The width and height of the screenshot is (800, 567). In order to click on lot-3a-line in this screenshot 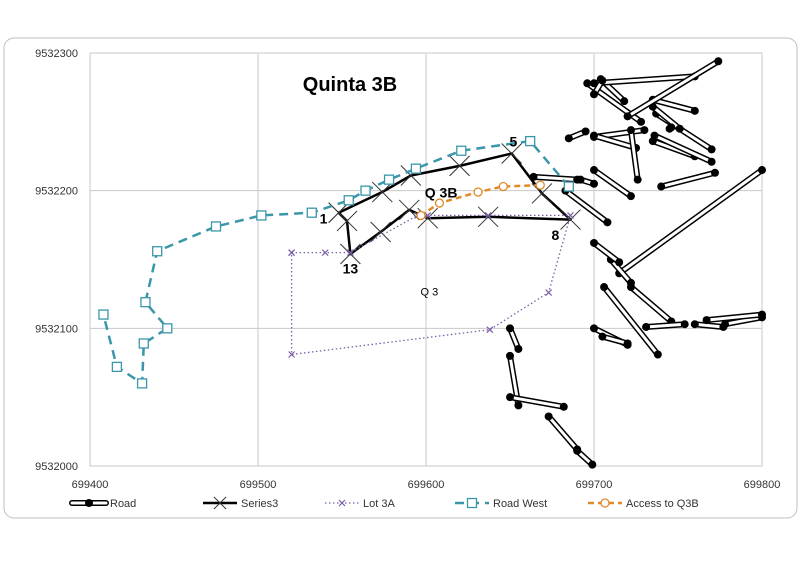, I will do `click(431, 285)`.